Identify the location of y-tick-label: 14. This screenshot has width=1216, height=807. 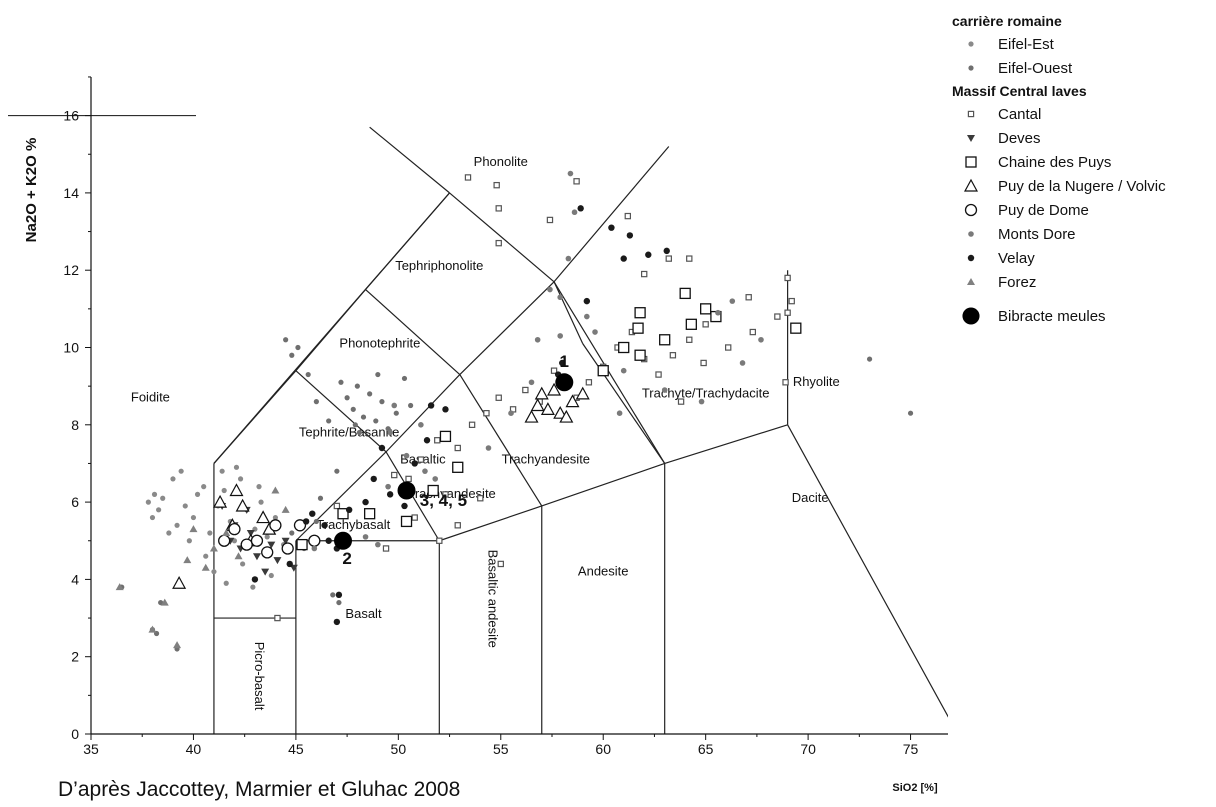
(71, 193).